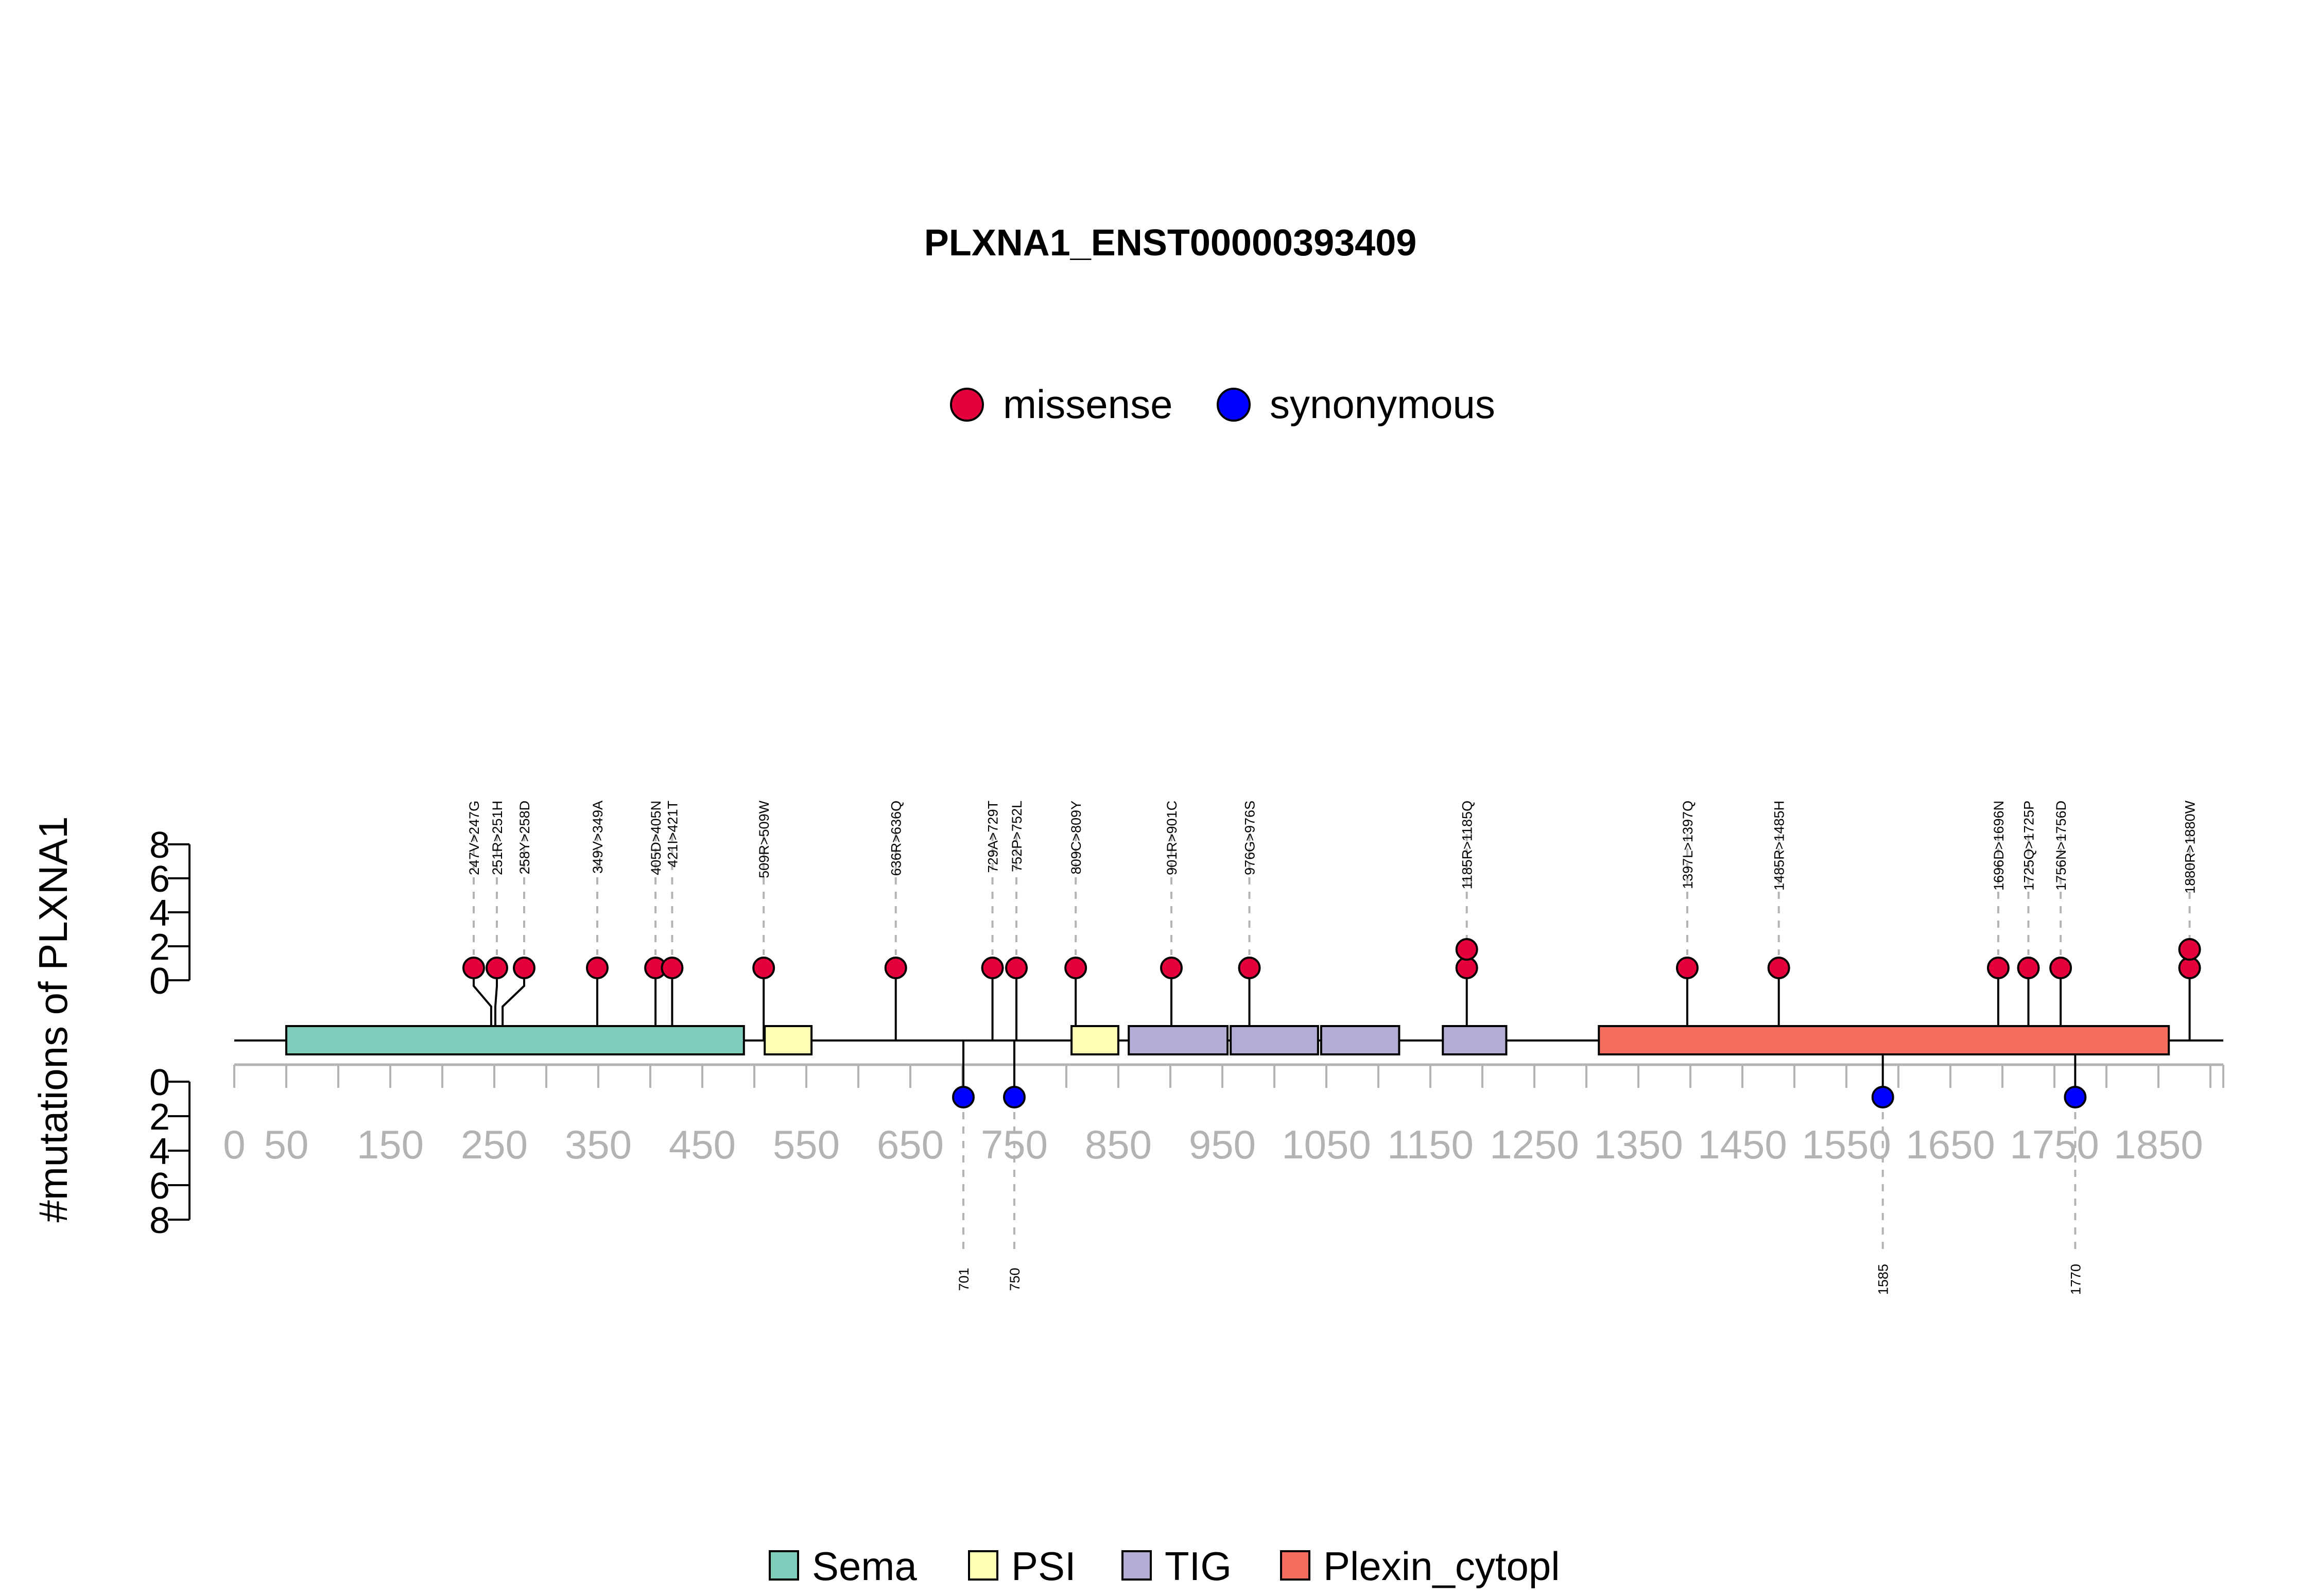 The height and width of the screenshot is (1596, 2317). What do you see at coordinates (964, 1280) in the screenshot?
I see `synonymous-label-701: 701` at bounding box center [964, 1280].